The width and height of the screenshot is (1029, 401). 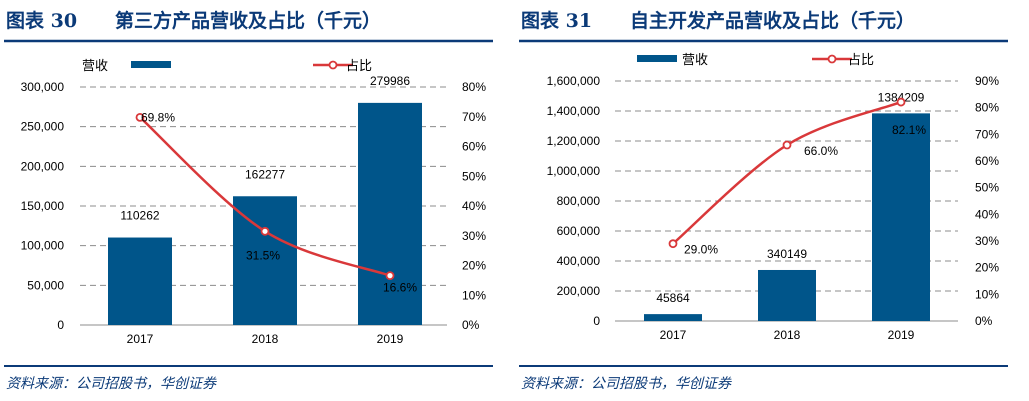 I want to click on title: 自主开发产品营收及占比（千元）, so click(x=772, y=20).